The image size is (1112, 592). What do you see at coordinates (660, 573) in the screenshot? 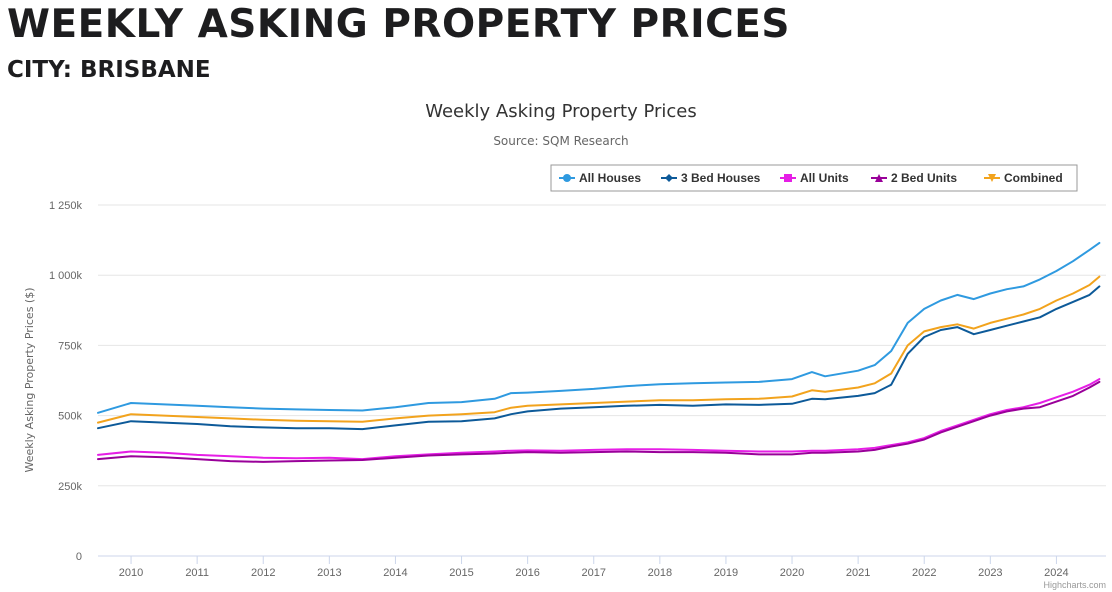
I see `x-tick-label: 2018` at bounding box center [660, 573].